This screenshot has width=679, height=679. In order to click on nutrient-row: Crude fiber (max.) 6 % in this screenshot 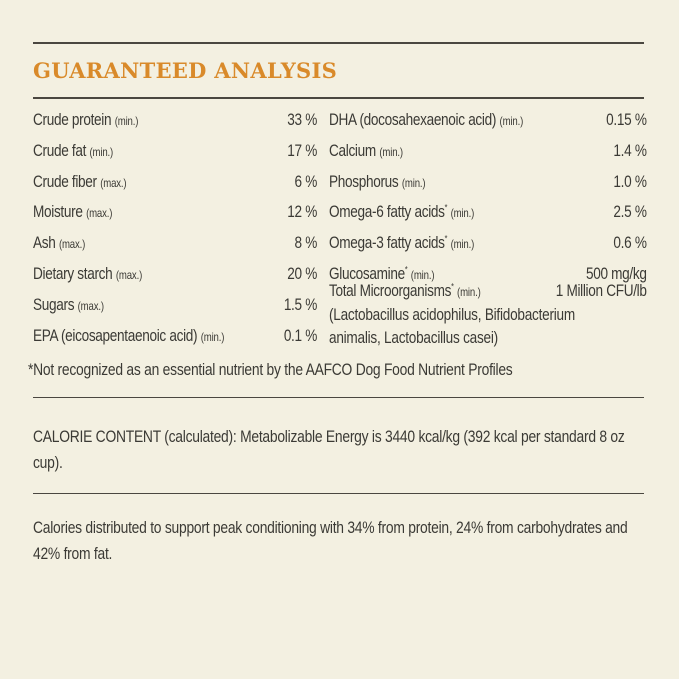, I will do `click(175, 182)`.